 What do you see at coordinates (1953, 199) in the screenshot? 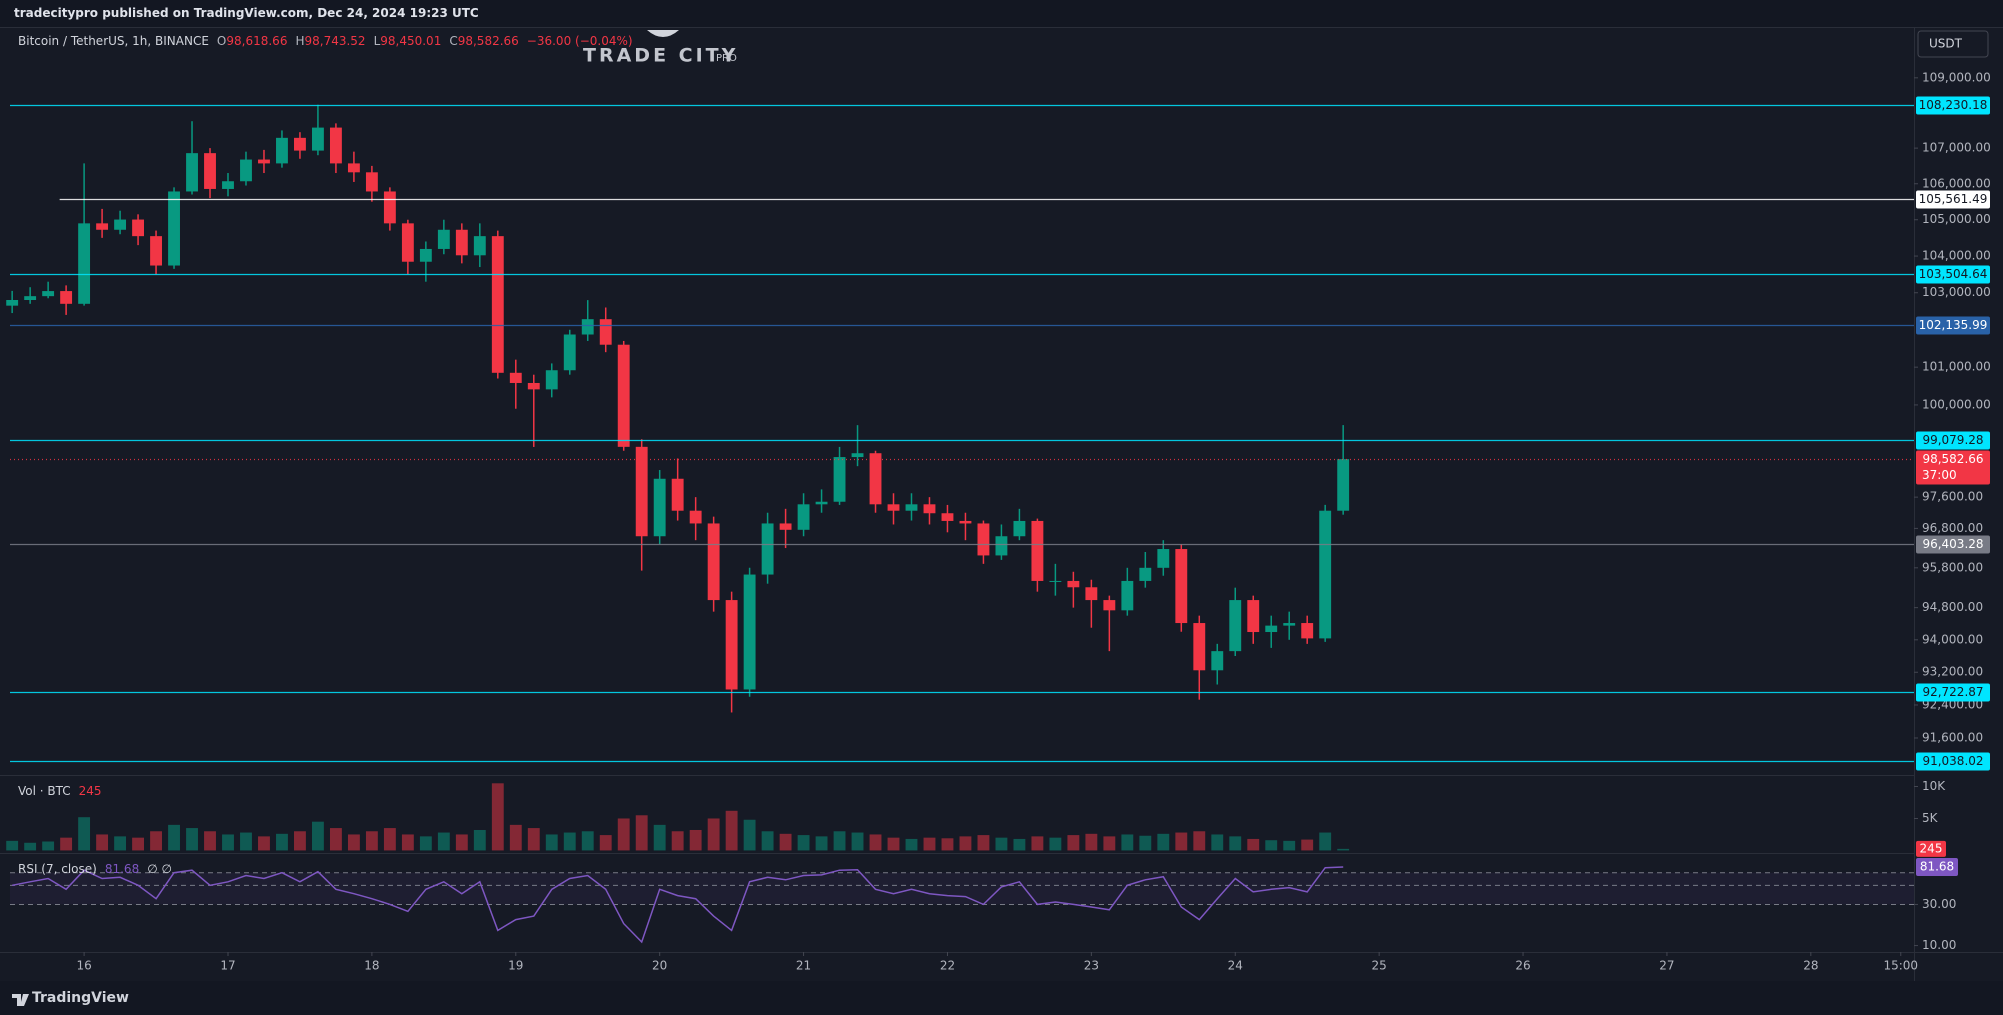
I see `price-label: 105,561.49` at bounding box center [1953, 199].